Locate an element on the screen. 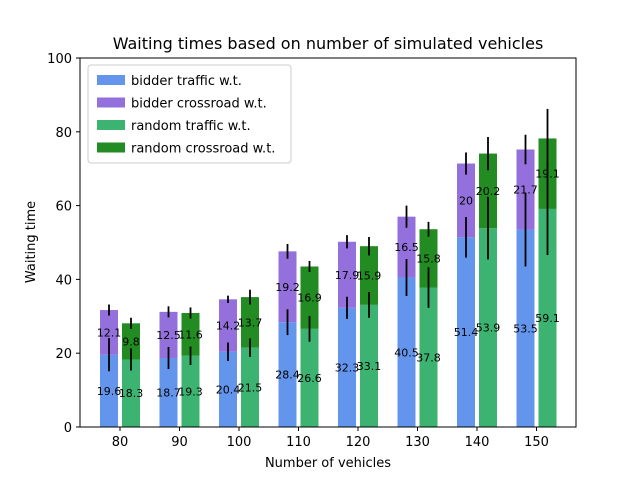  bar-bidder-traffic-w-t--150 is located at coordinates (525, 328).